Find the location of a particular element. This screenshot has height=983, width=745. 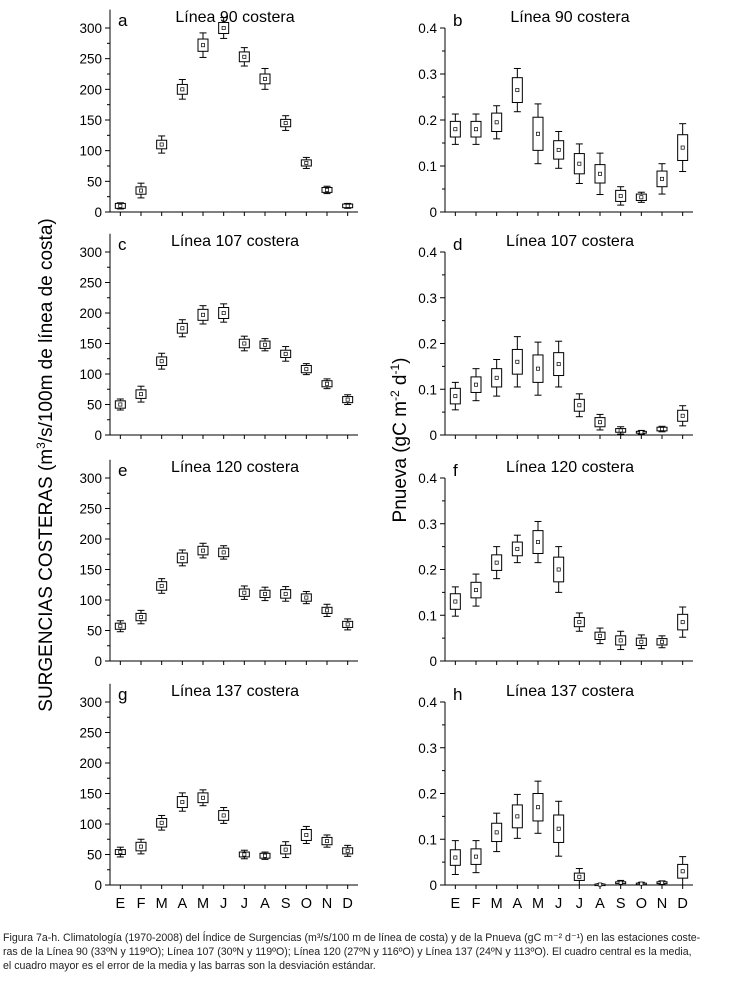

y-tick-label: 200 is located at coordinates (90, 313).